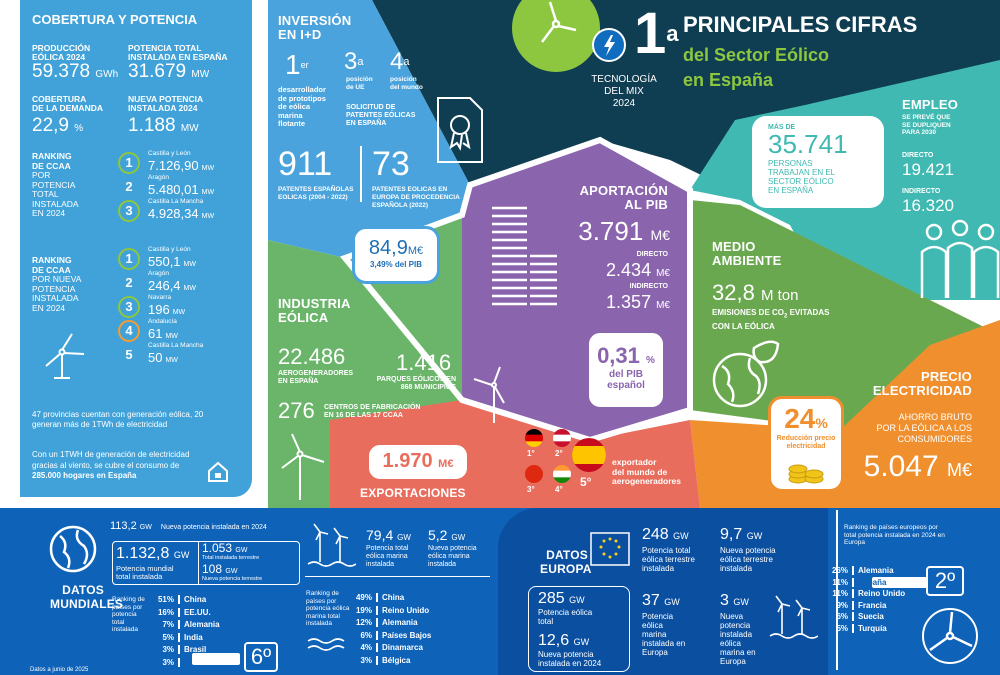 The image size is (1000, 675). I want to click on header-tech: TECNOLOGÍA DEL MIX 2024, so click(624, 91).